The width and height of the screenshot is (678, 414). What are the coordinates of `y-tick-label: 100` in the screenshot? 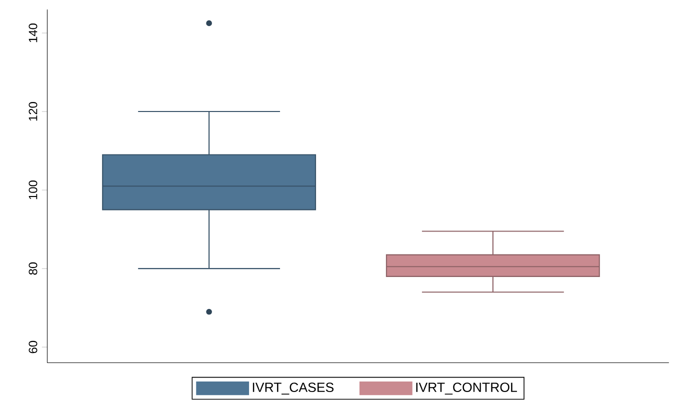 It's located at (33, 190).